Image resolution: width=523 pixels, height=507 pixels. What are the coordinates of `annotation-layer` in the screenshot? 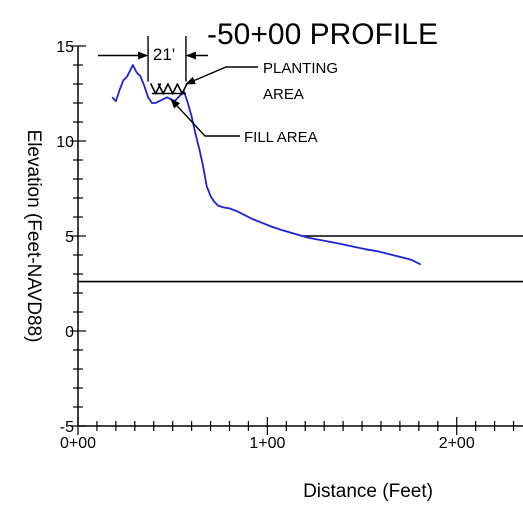 It's located at (178, 86).